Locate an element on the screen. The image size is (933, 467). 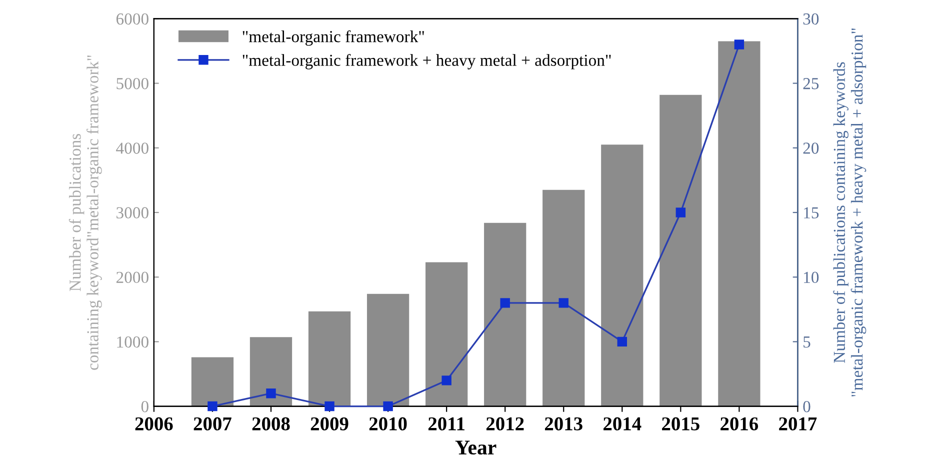
x-tick-label: 2006 is located at coordinates (154, 423).